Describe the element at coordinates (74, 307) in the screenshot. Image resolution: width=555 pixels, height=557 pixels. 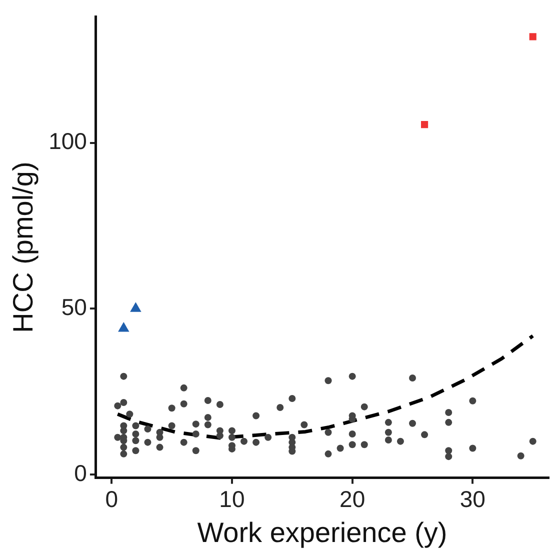
I see `y-tick-label: 50` at that location.